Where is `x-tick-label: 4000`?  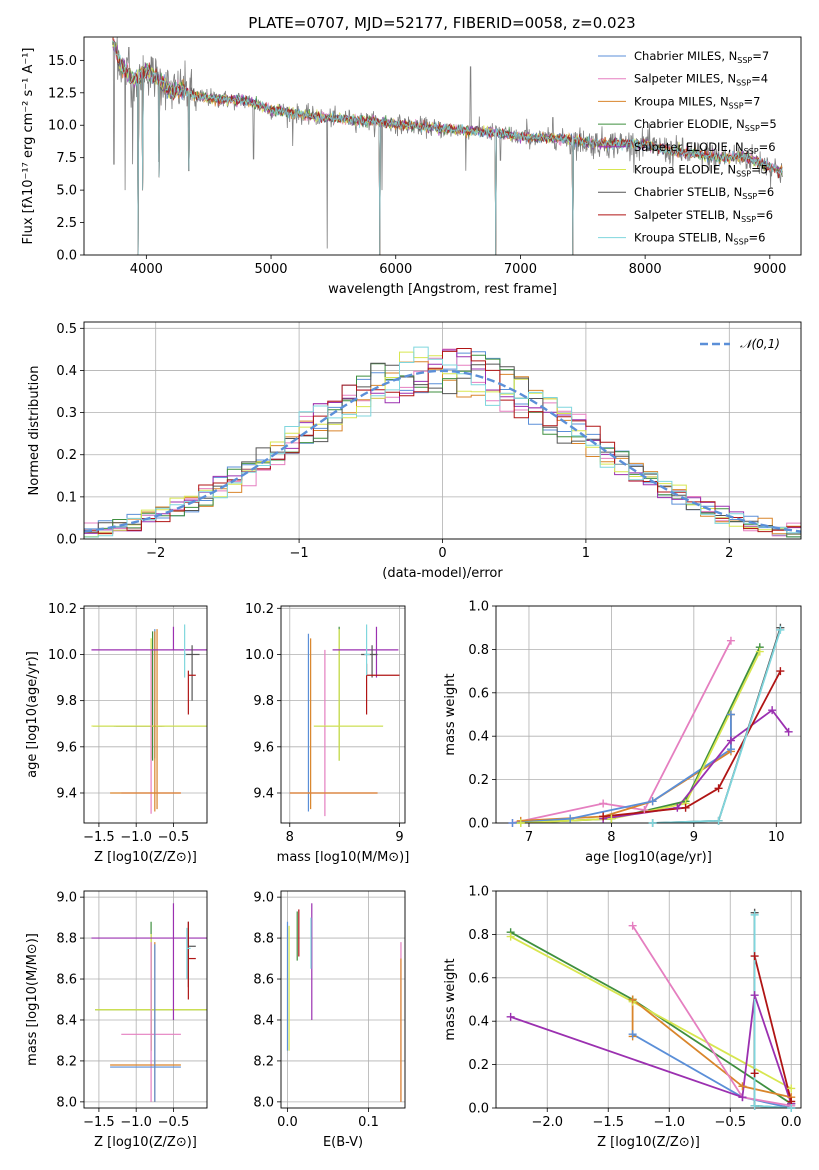 x-tick-label: 4000 is located at coordinates (146, 269).